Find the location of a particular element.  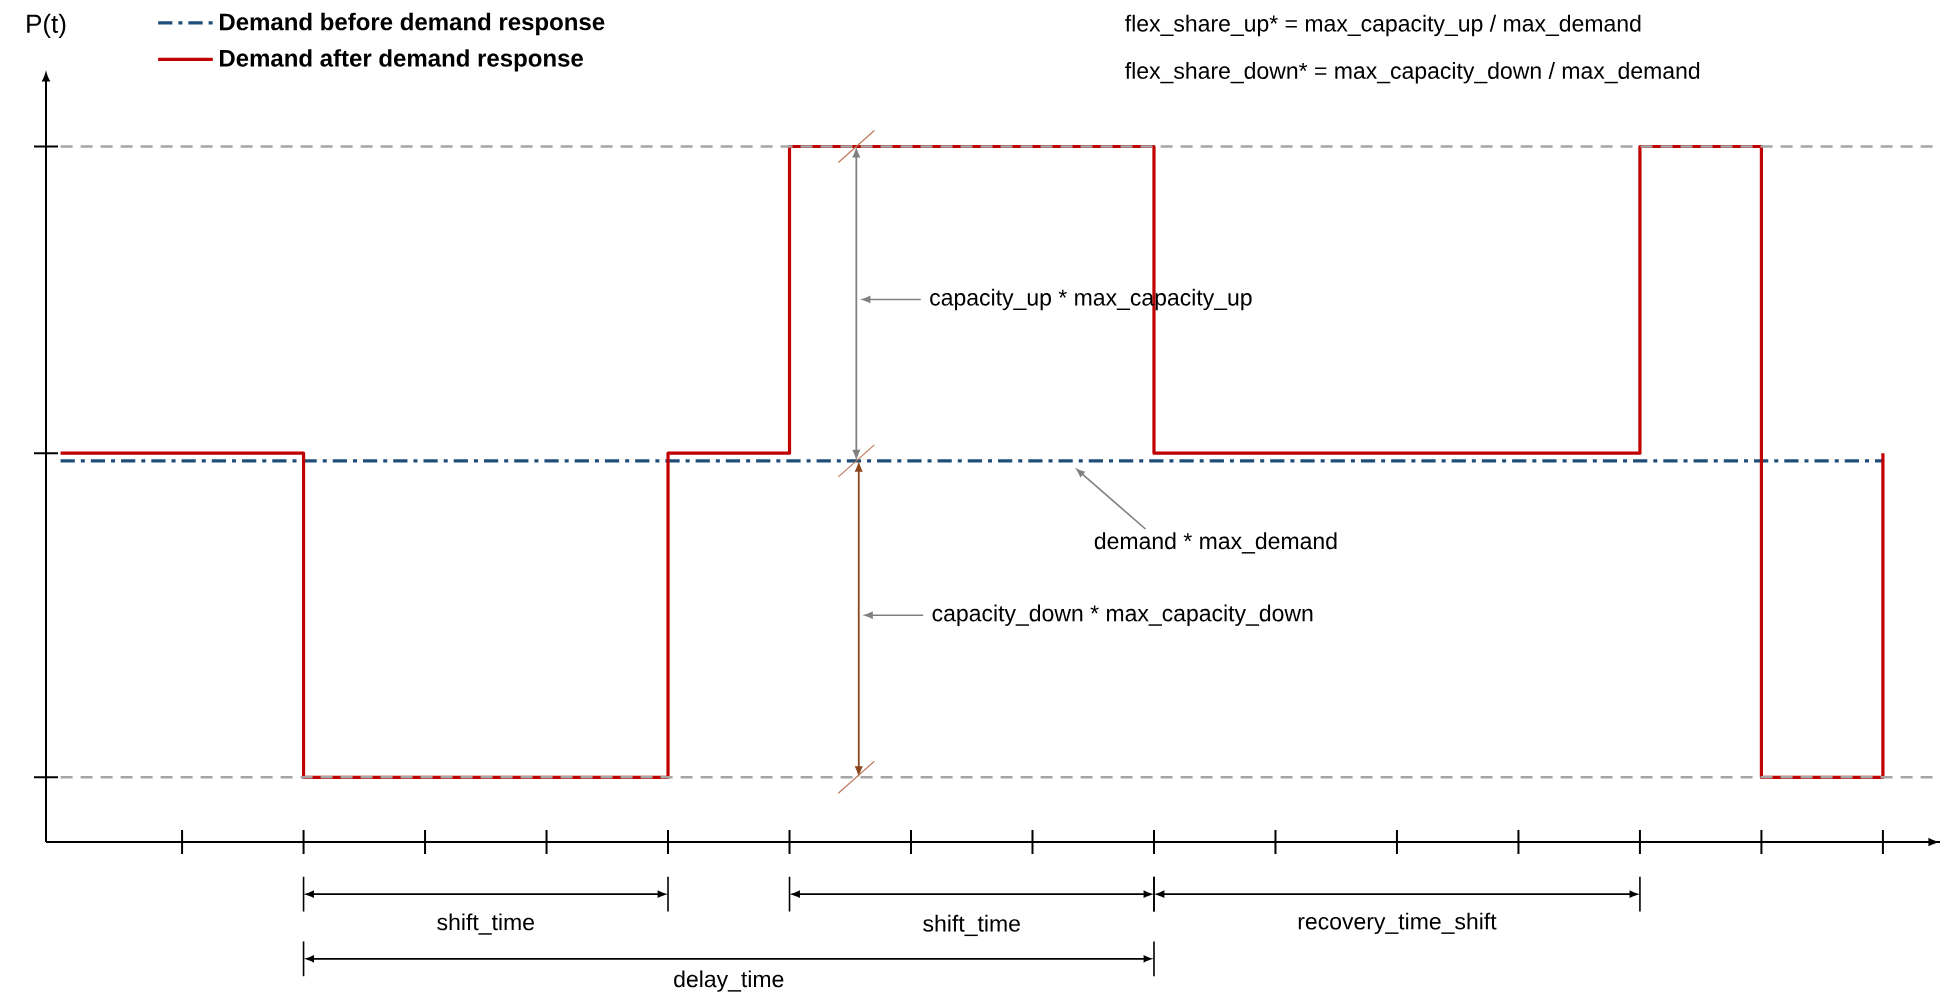

text: recovery_time_shift is located at coordinates (1397, 923).